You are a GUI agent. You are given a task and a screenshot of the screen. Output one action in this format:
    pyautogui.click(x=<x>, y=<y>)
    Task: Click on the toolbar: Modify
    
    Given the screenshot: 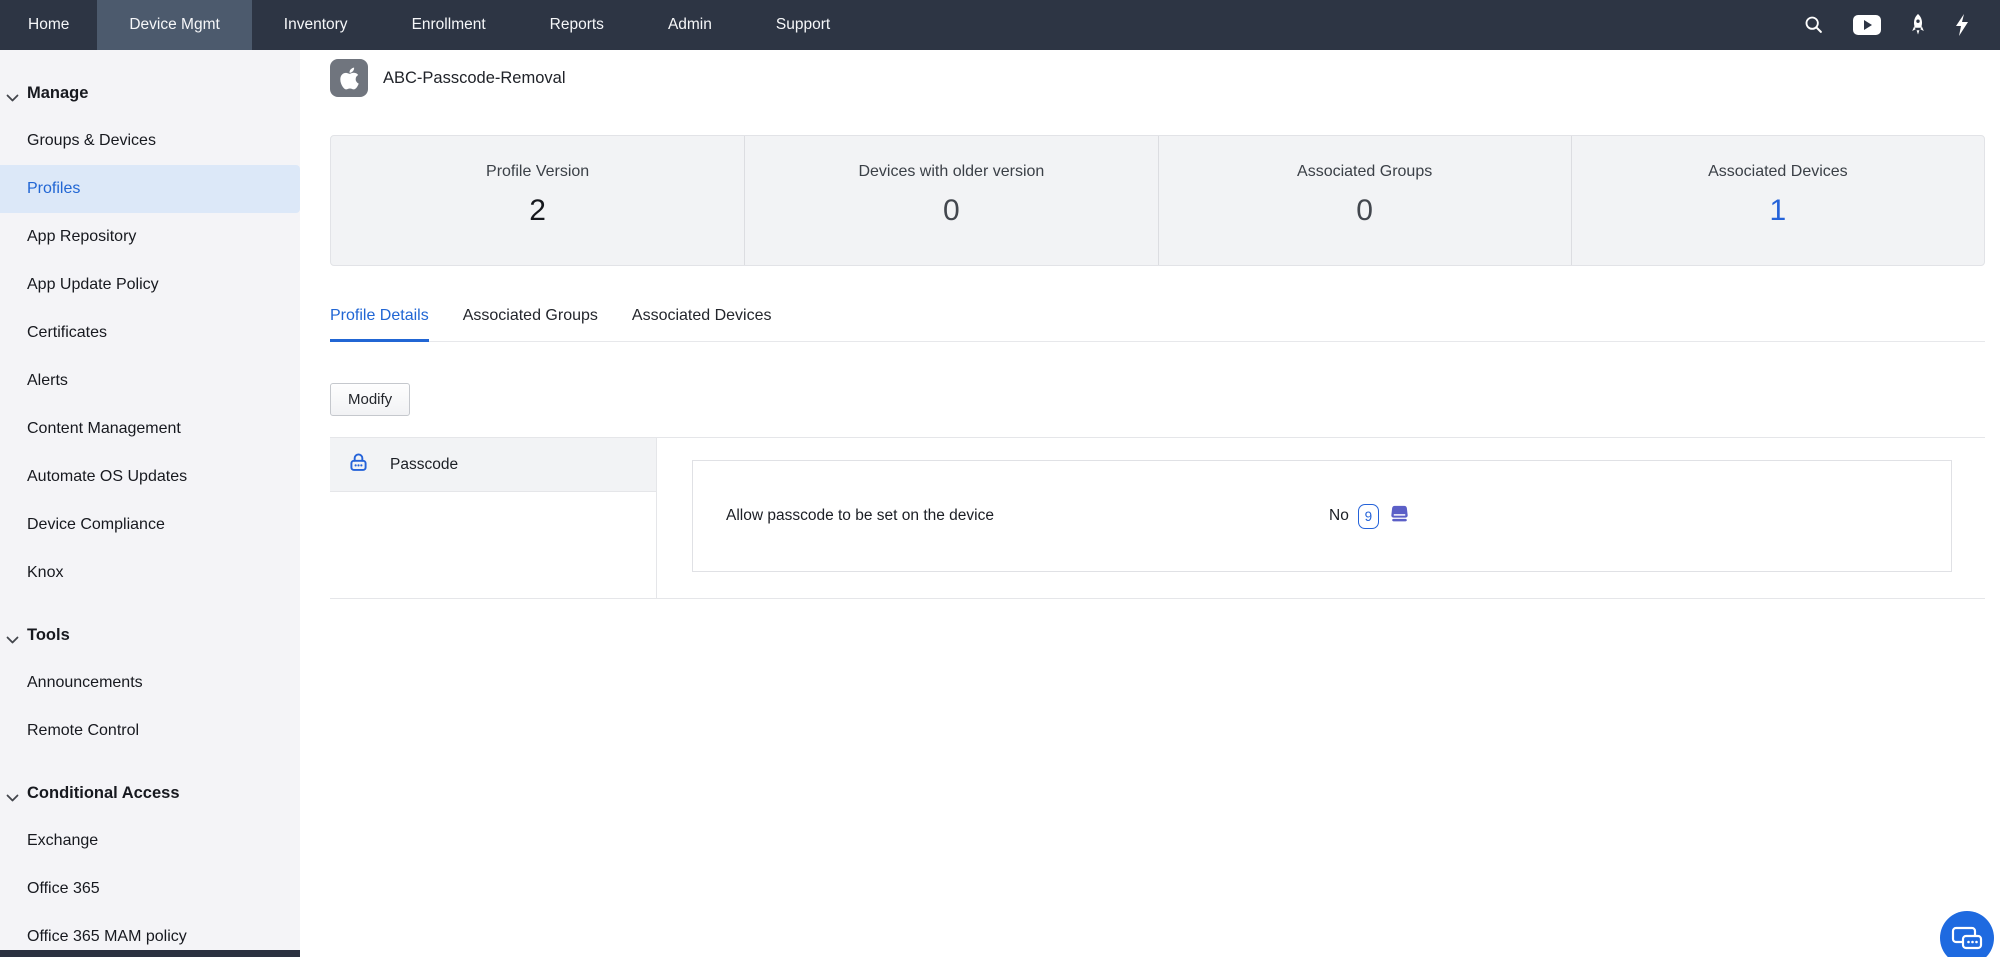 What is the action you would take?
    pyautogui.click(x=1157, y=399)
    